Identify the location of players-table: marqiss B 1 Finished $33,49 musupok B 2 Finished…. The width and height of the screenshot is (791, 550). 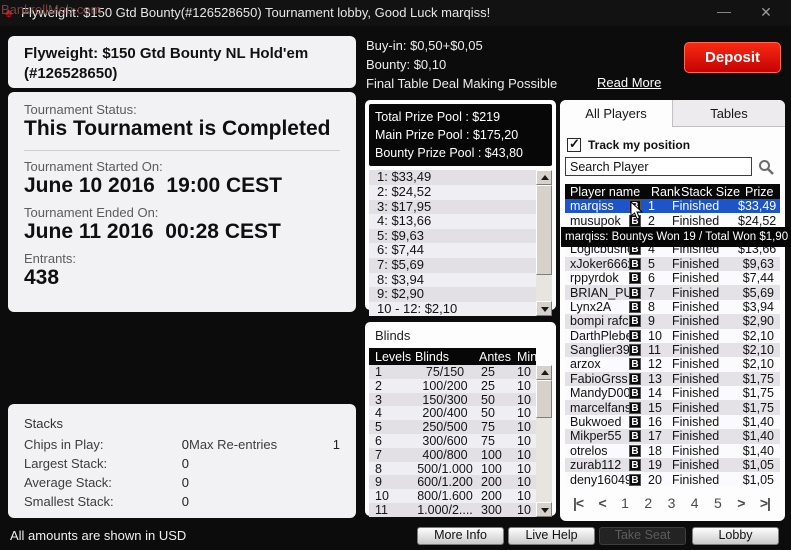
(672, 343).